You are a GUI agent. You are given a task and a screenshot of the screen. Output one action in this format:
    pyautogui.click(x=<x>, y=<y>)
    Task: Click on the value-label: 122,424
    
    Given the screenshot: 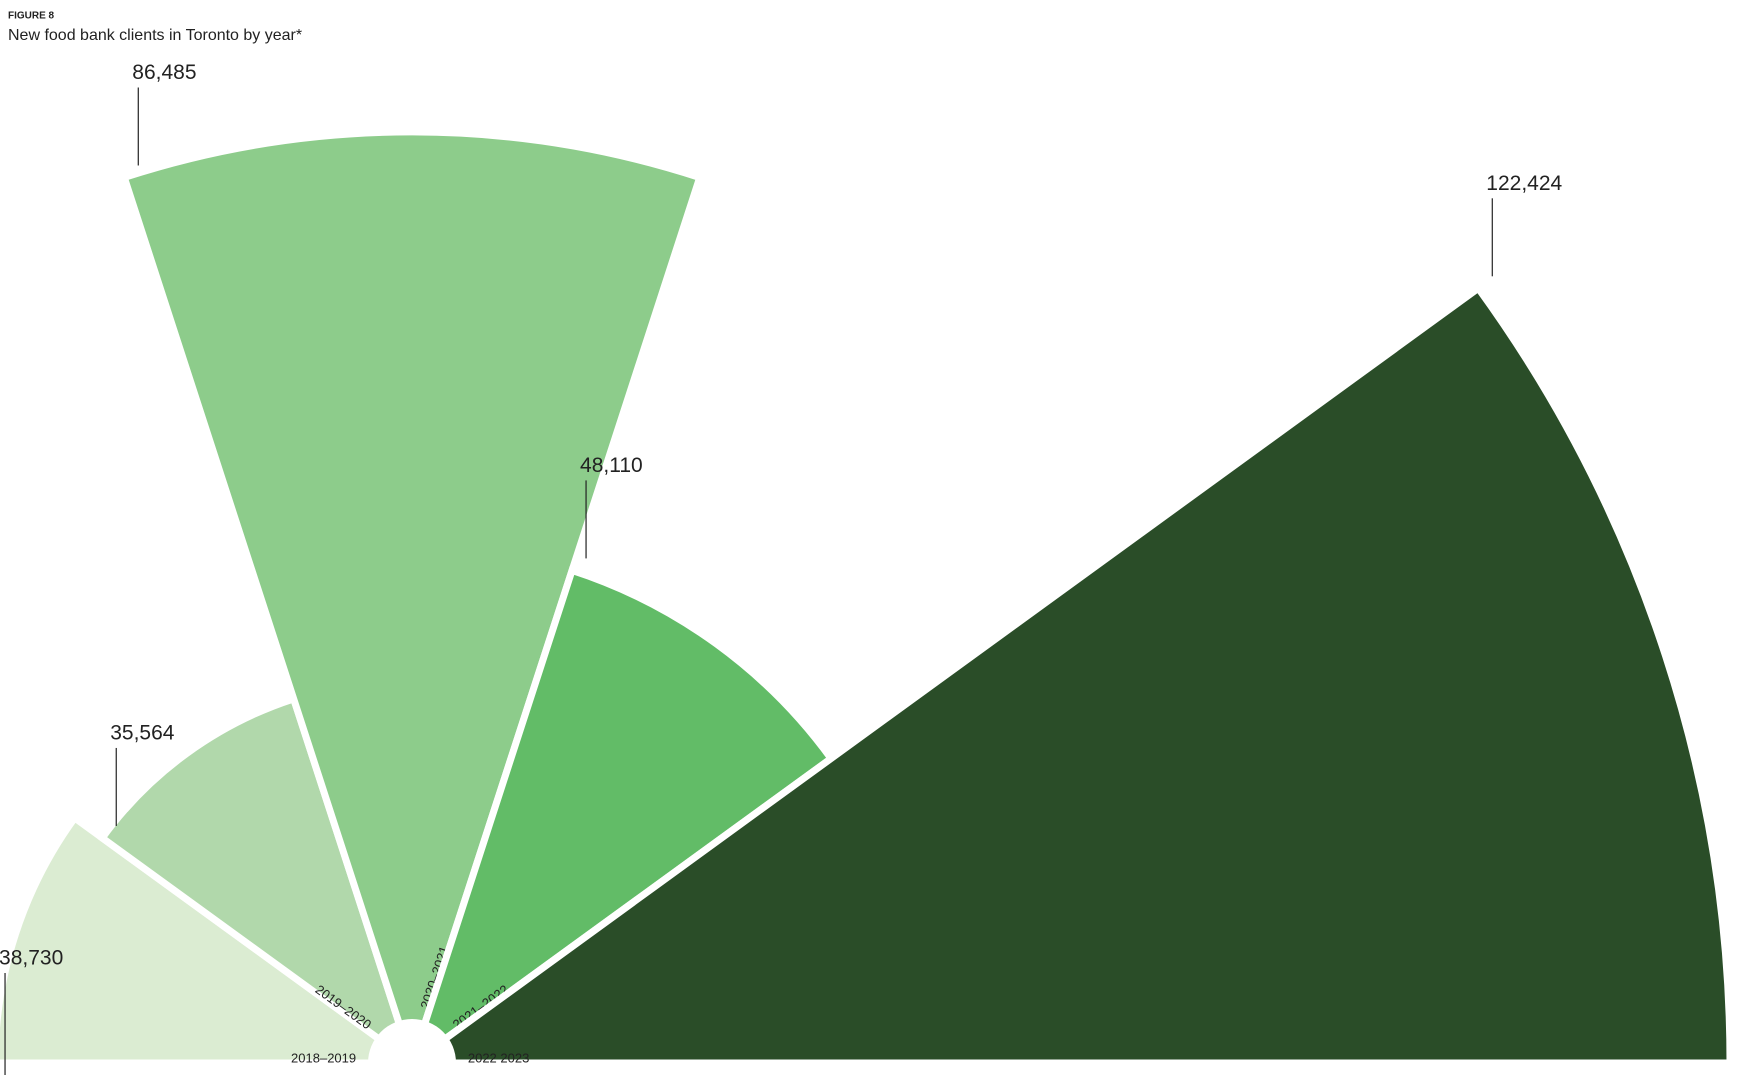 What is the action you would take?
    pyautogui.click(x=1524, y=183)
    